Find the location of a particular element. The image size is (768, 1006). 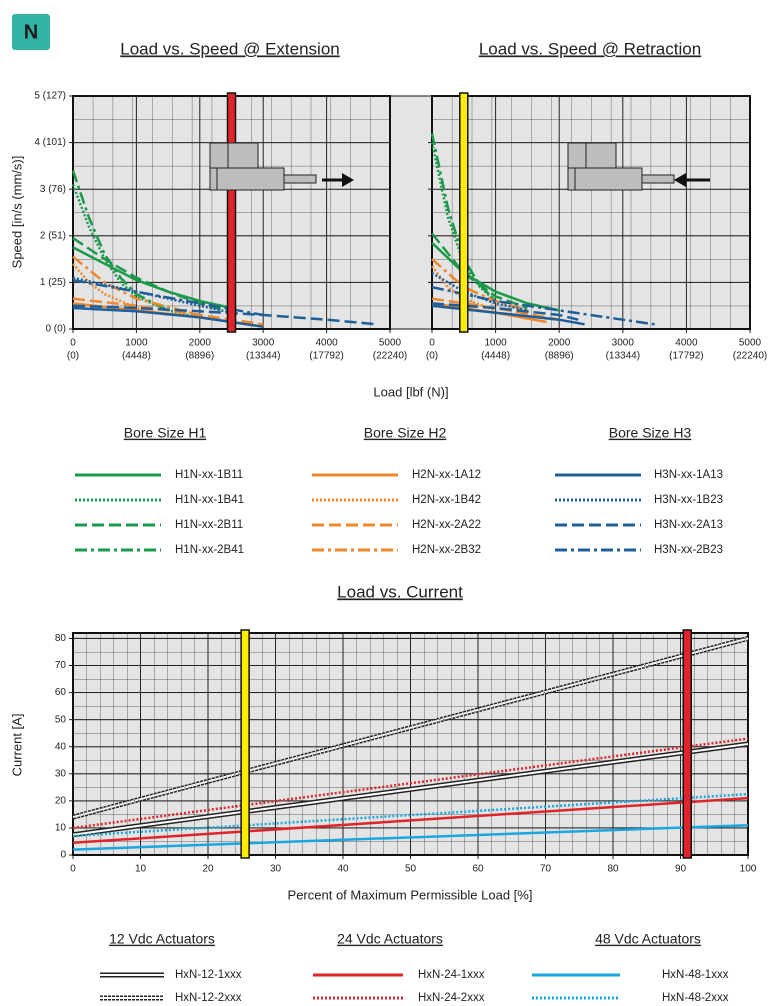

actuator-icons is located at coordinates (459, 166).